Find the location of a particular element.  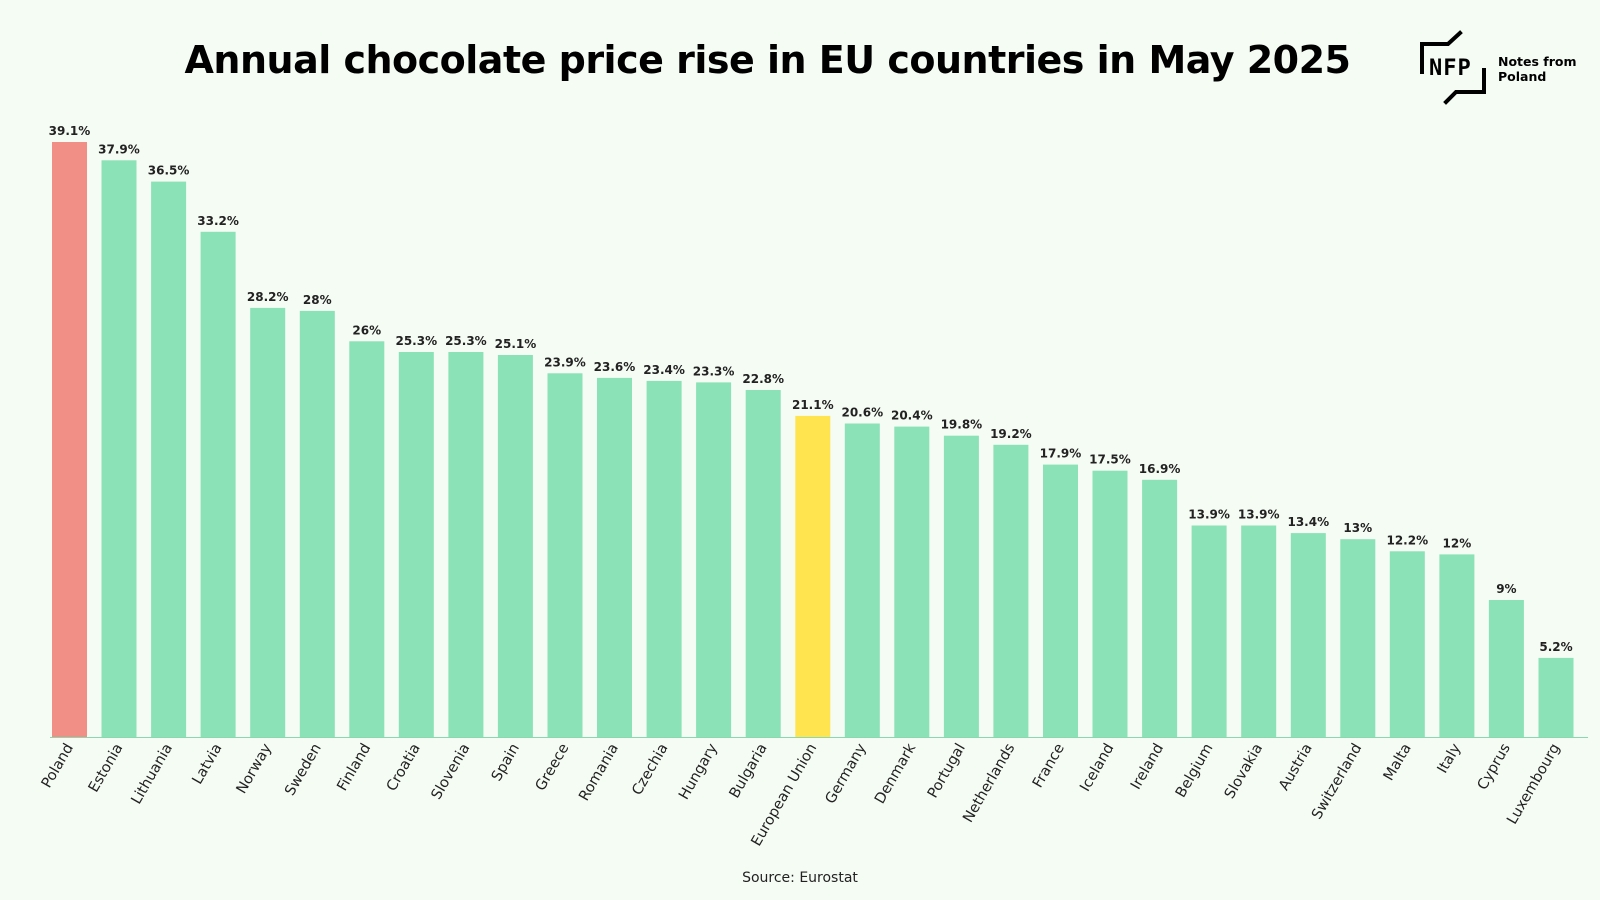

bar-slovakia is located at coordinates (1259, 631).